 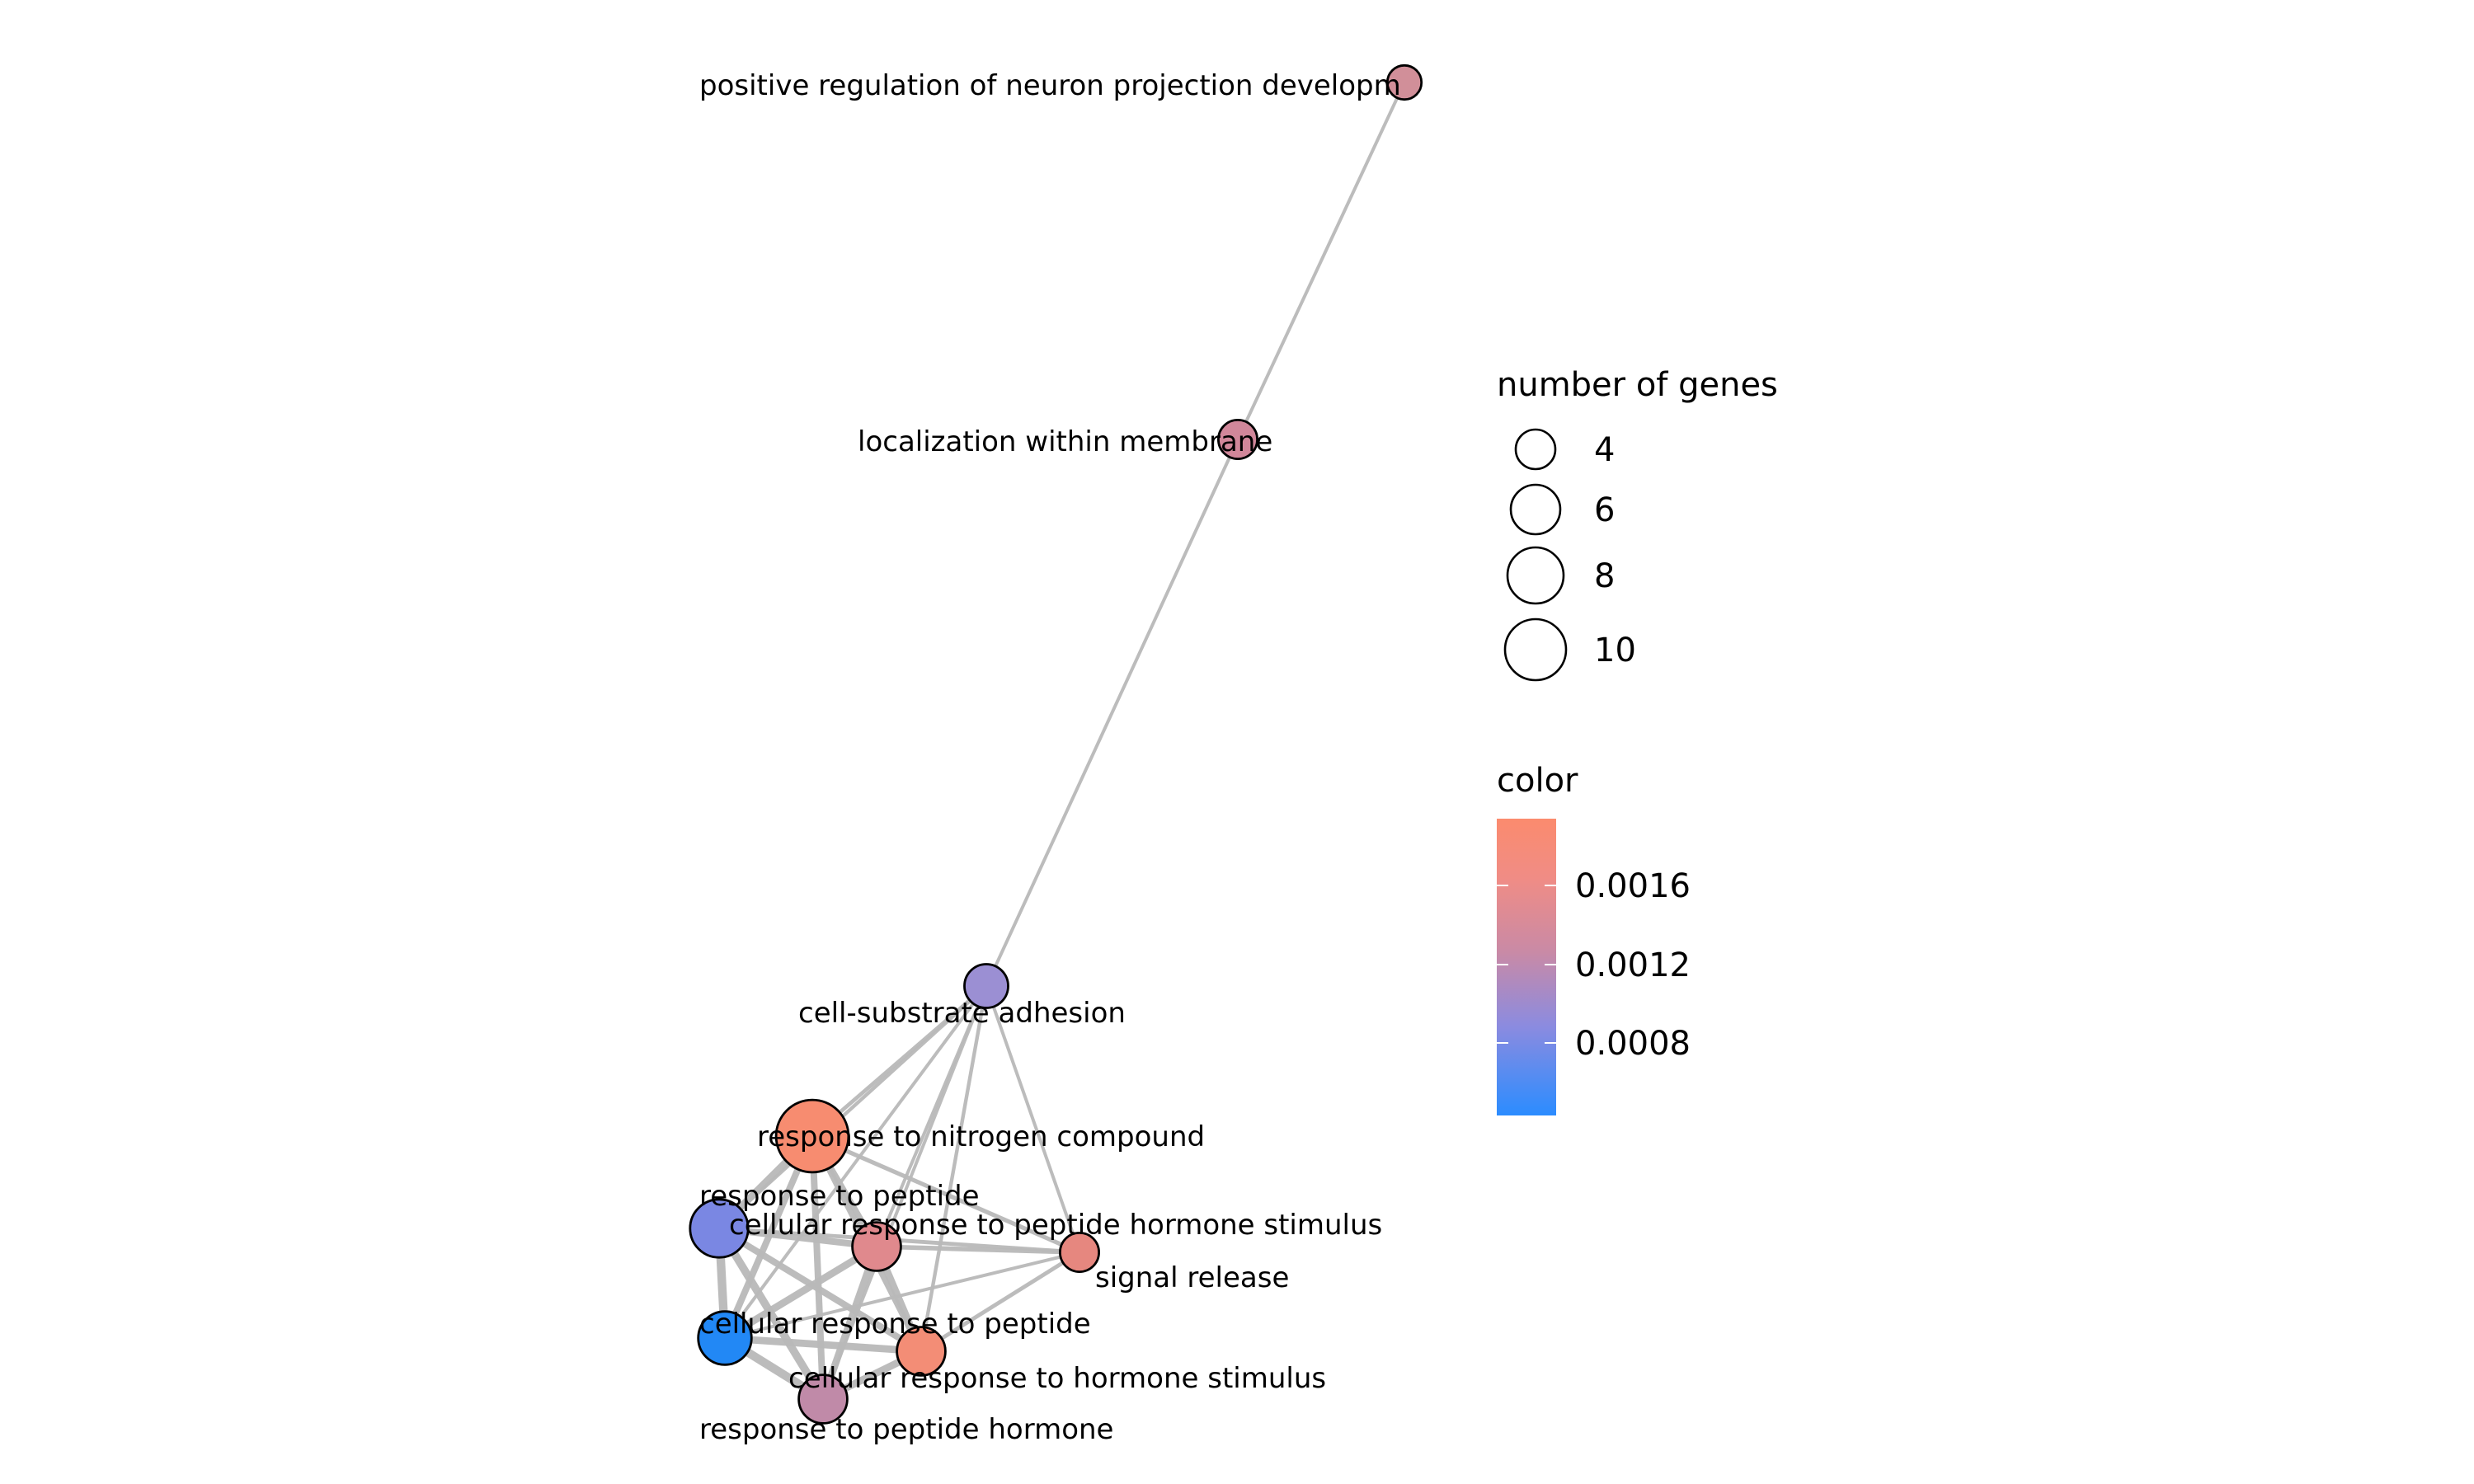 What do you see at coordinates (1604, 510) in the screenshot?
I see `size-key-label-6: 6` at bounding box center [1604, 510].